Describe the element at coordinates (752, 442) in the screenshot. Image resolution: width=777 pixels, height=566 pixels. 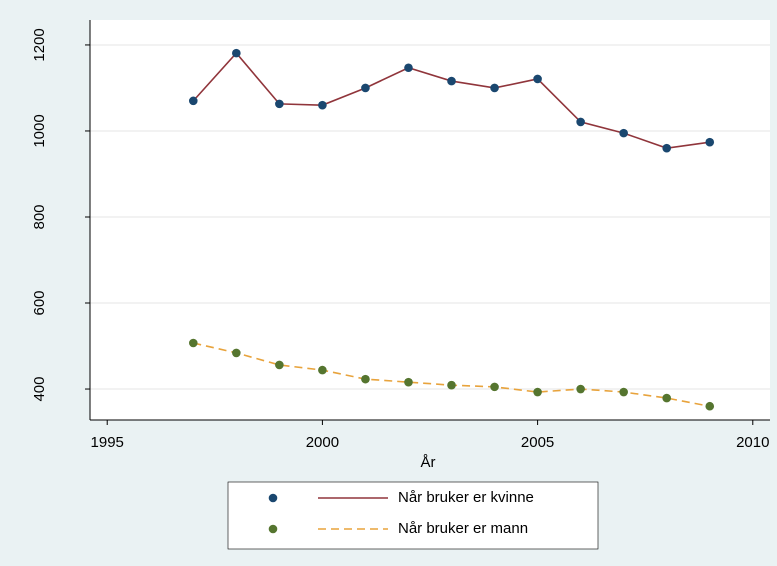
I see `x-tick-label: 2010` at that location.